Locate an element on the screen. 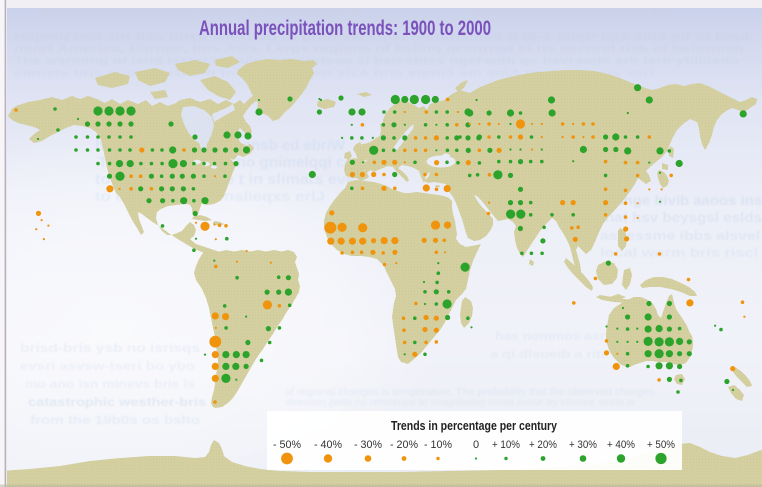  svg-text: + 10% is located at coordinates (506, 445).